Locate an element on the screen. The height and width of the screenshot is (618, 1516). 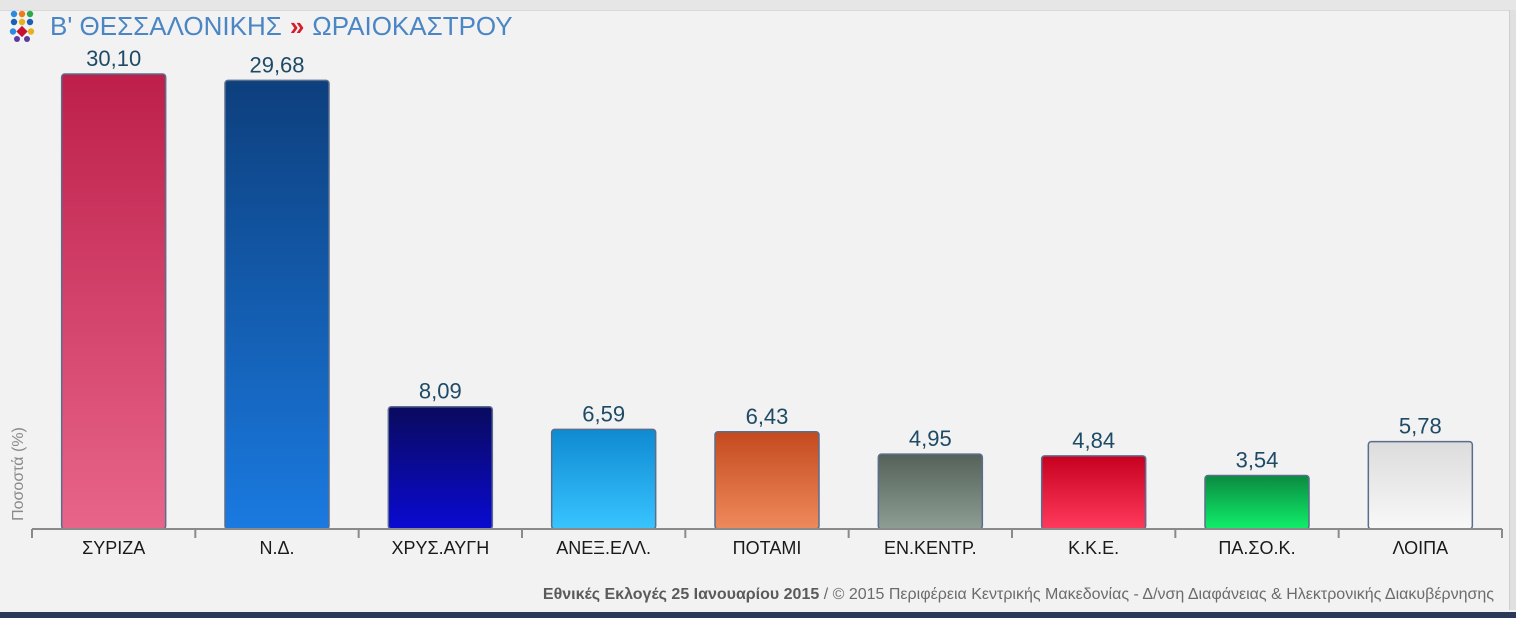
x-tick-label: Ν.Δ. is located at coordinates (276, 548).